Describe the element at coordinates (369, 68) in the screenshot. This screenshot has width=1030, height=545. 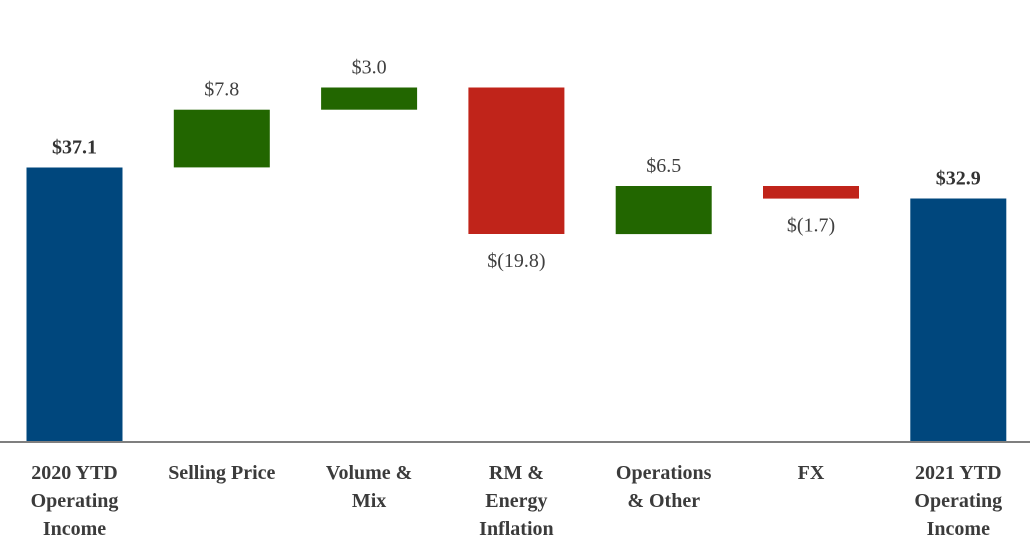
I see `data-label-3: $3.0` at that location.